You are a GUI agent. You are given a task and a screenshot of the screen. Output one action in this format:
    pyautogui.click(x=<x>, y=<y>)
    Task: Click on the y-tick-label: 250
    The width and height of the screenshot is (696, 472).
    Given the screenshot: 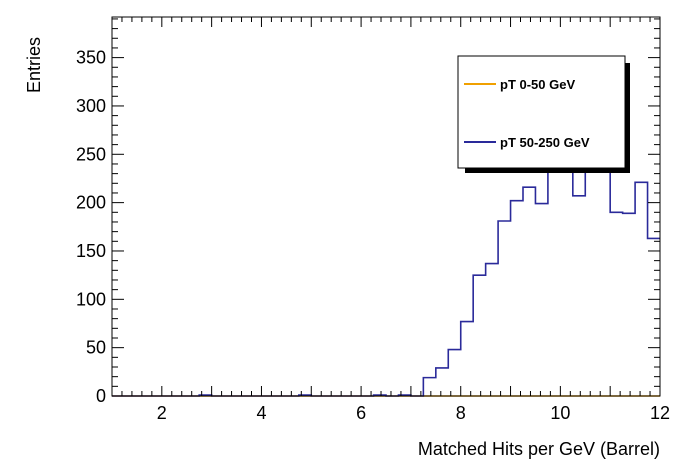 What is the action you would take?
    pyautogui.click(x=91, y=154)
    